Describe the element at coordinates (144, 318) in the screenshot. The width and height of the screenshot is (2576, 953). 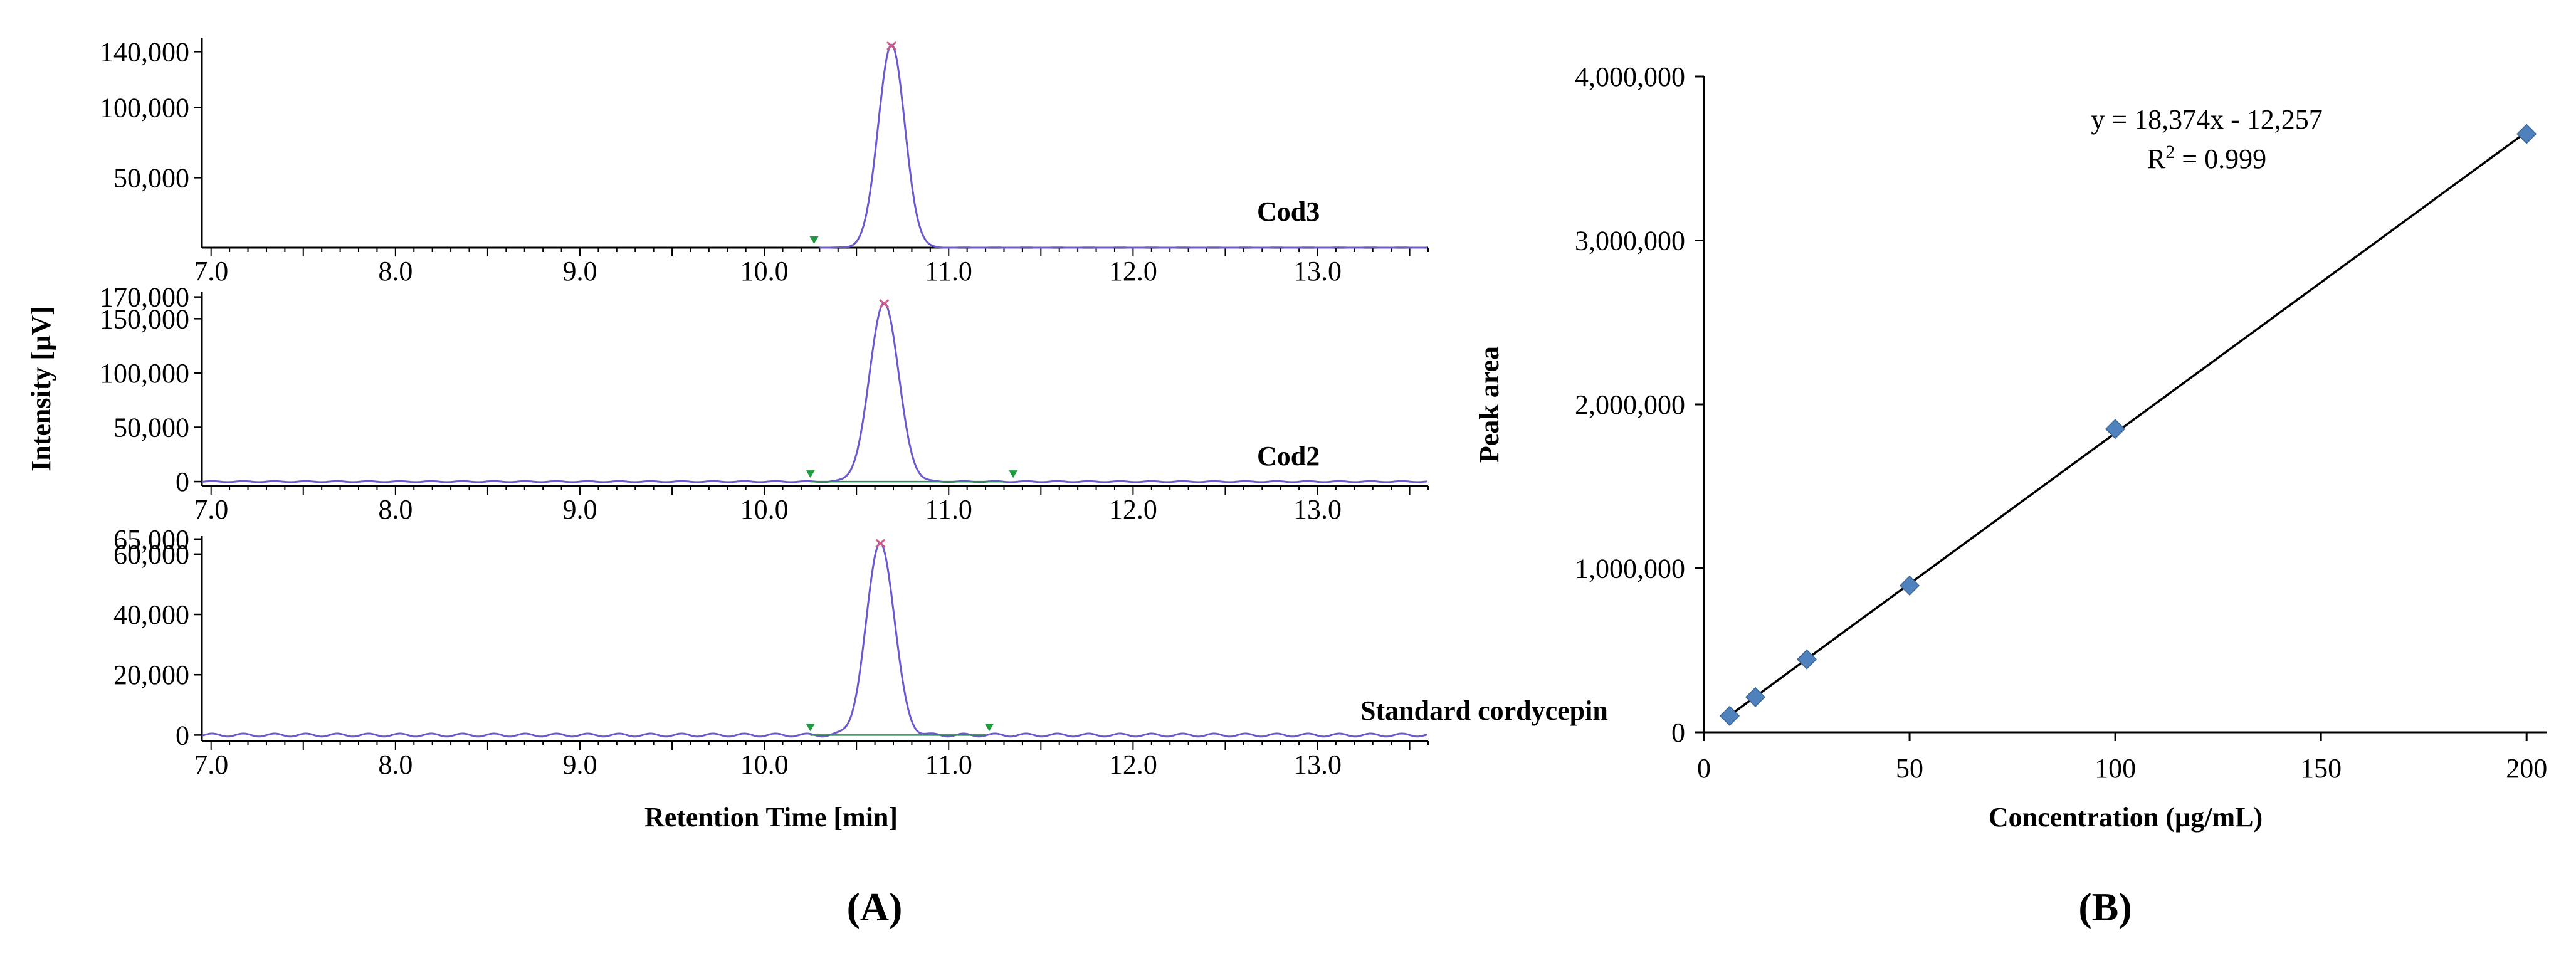
I see `chromatogram-2-y-tick-label: 150,000` at that location.